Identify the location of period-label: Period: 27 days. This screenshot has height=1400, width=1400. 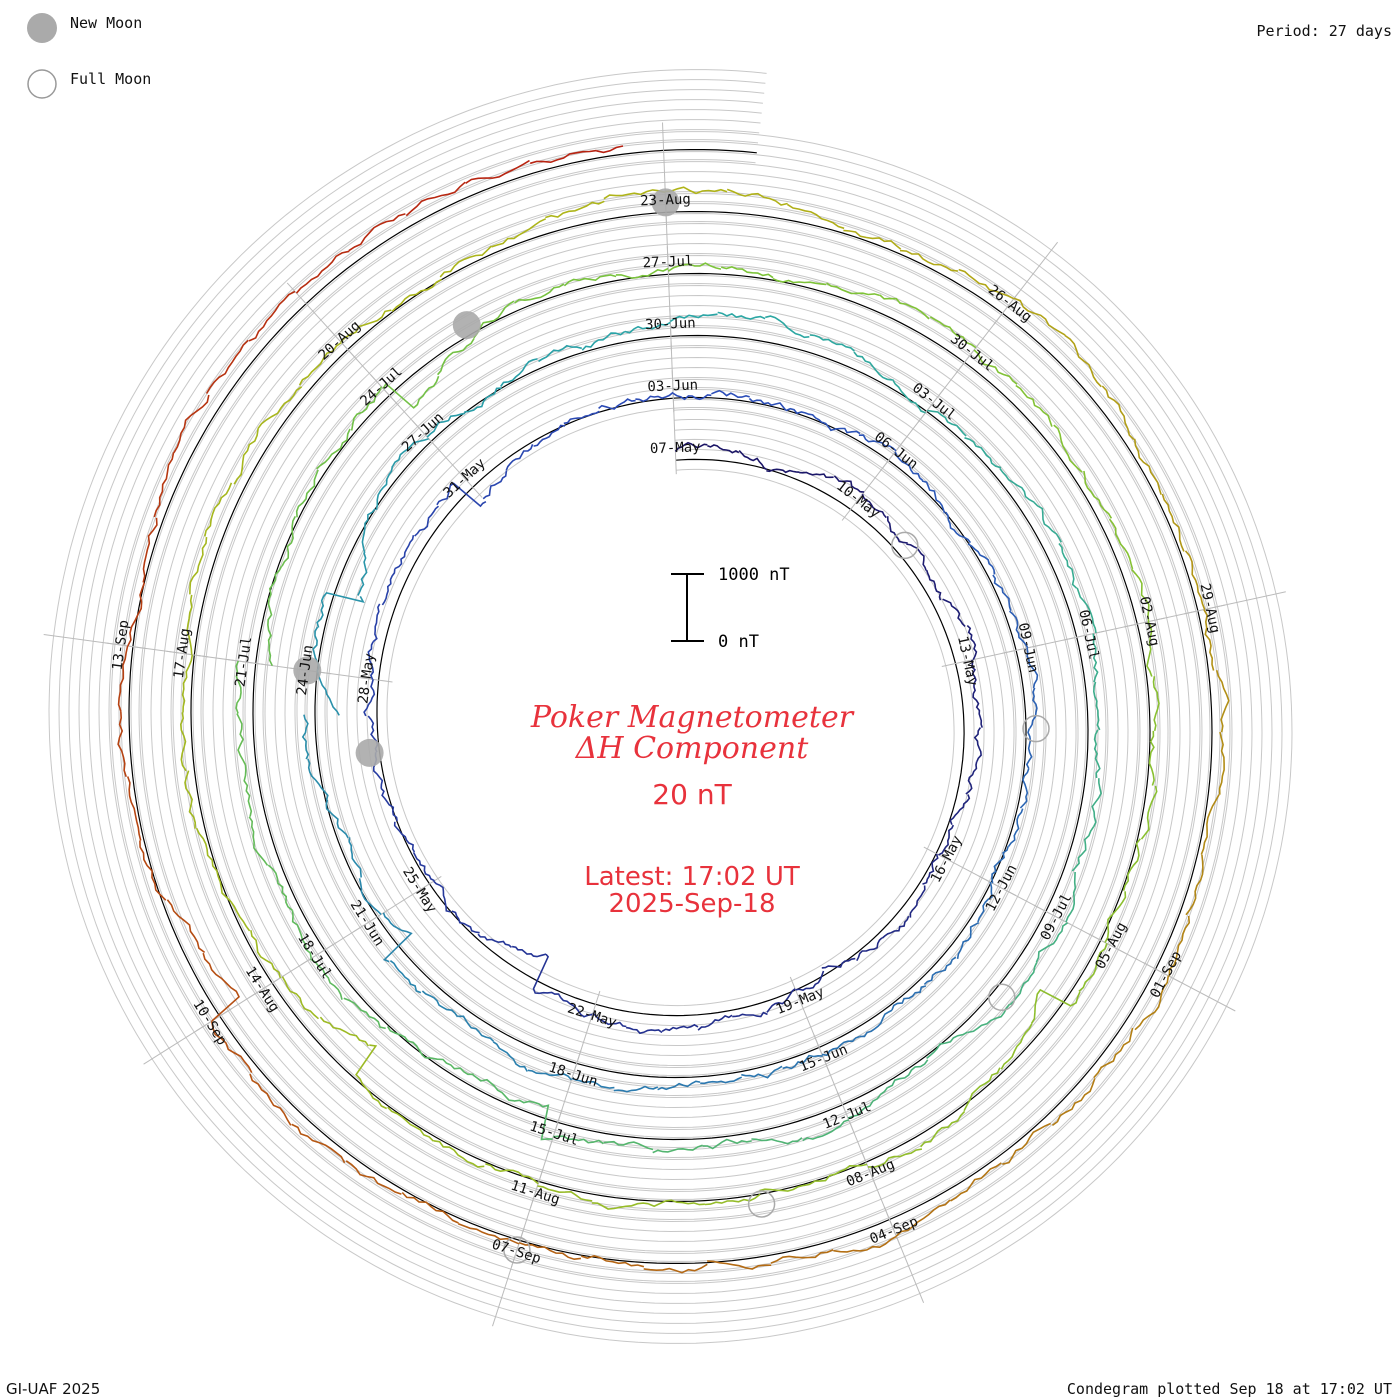
(1324, 31).